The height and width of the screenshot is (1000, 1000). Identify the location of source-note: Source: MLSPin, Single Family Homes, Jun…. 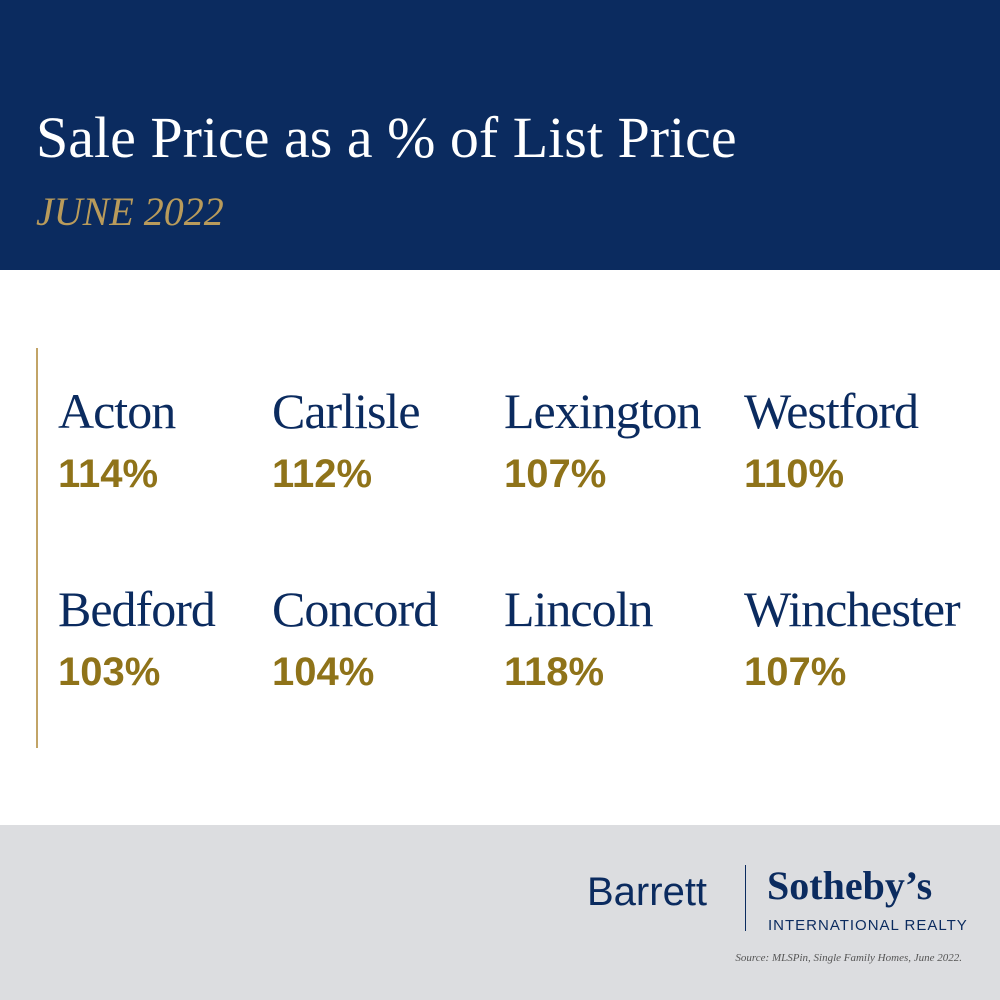
(848, 958).